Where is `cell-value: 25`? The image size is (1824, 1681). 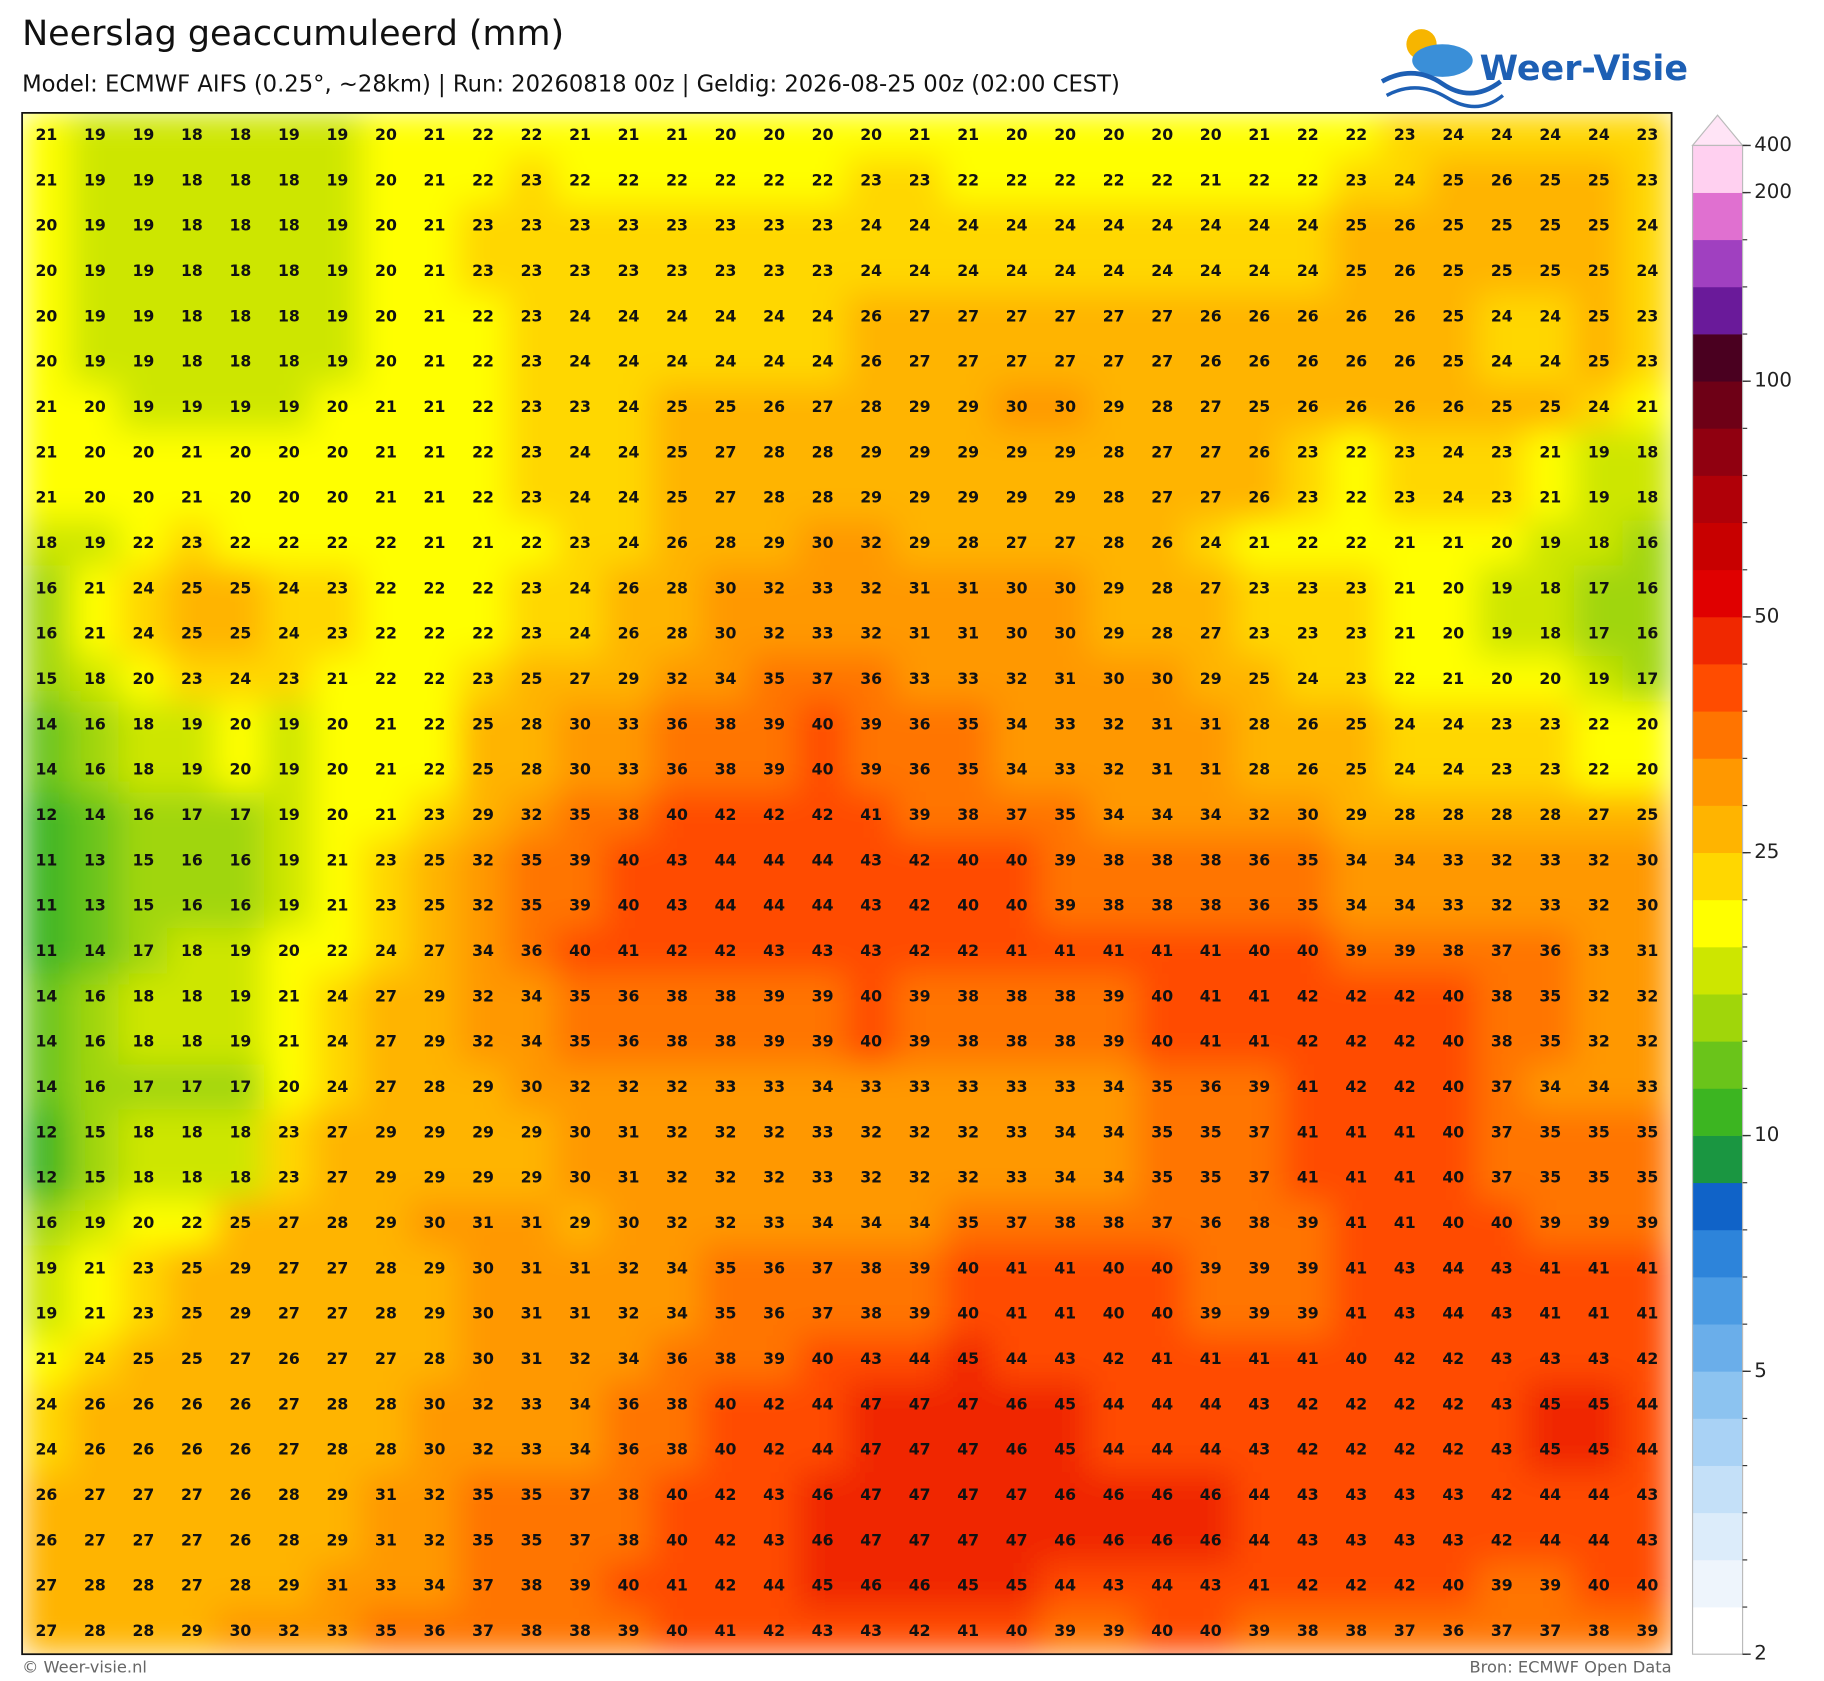
cell-value: 25 is located at coordinates (435, 859).